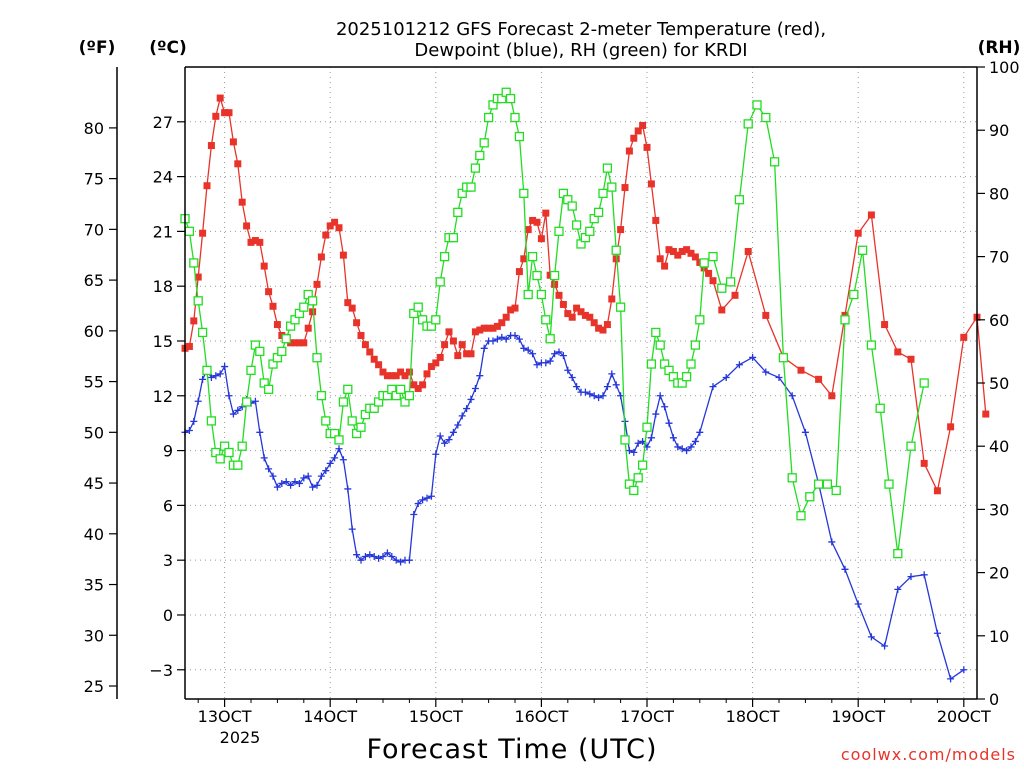 This screenshot has width=1024, height=773. I want to click on fahrenheit-tick-label: 80, so click(94, 128).